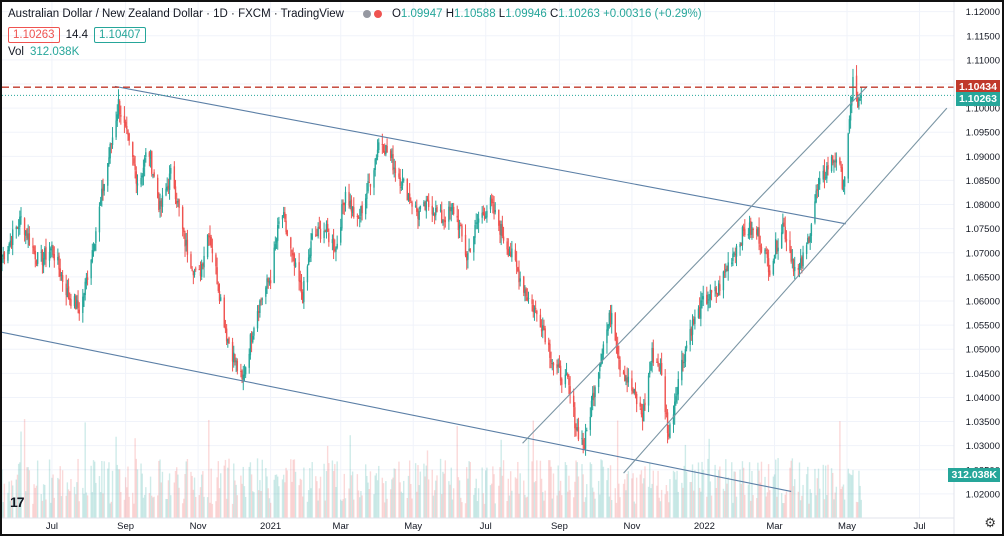  What do you see at coordinates (978, 99) in the screenshot?
I see `current-price-tag: 1.10263` at bounding box center [978, 99].